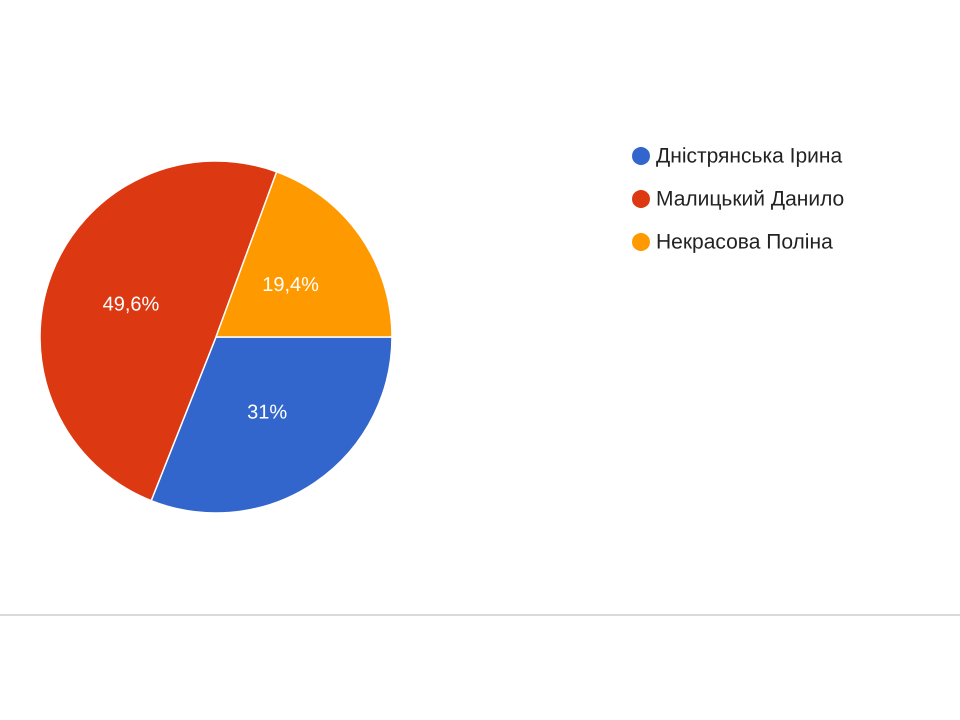  I want to click on data-label: 19,4%, so click(291, 285).